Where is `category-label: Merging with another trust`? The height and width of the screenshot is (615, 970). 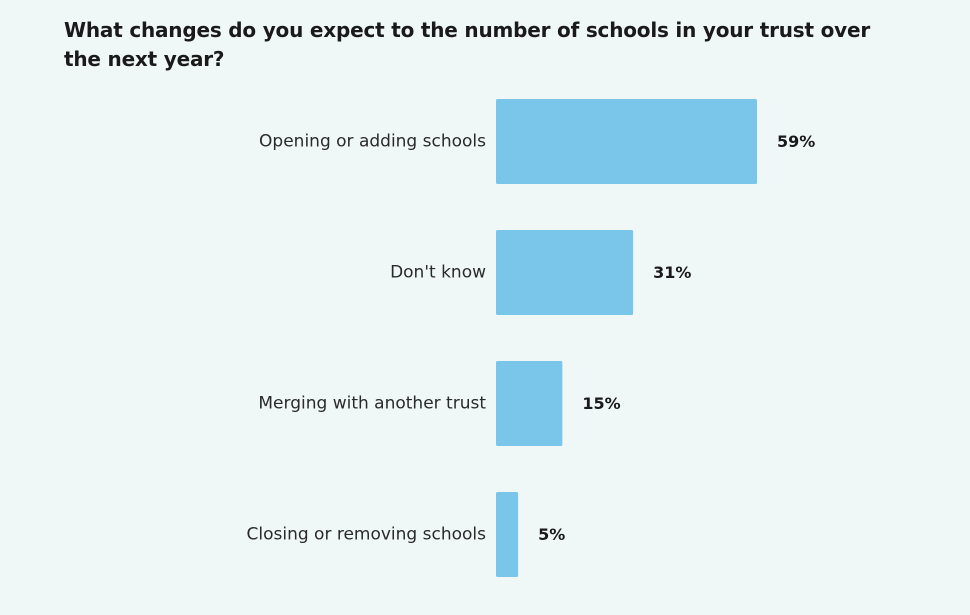
category-label: Merging with another trust is located at coordinates (372, 404).